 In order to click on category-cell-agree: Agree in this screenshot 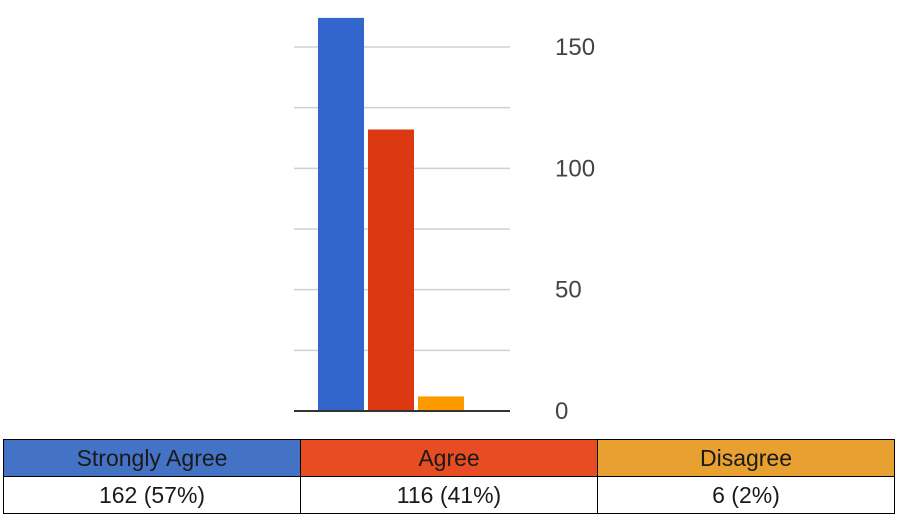, I will do `click(449, 458)`.